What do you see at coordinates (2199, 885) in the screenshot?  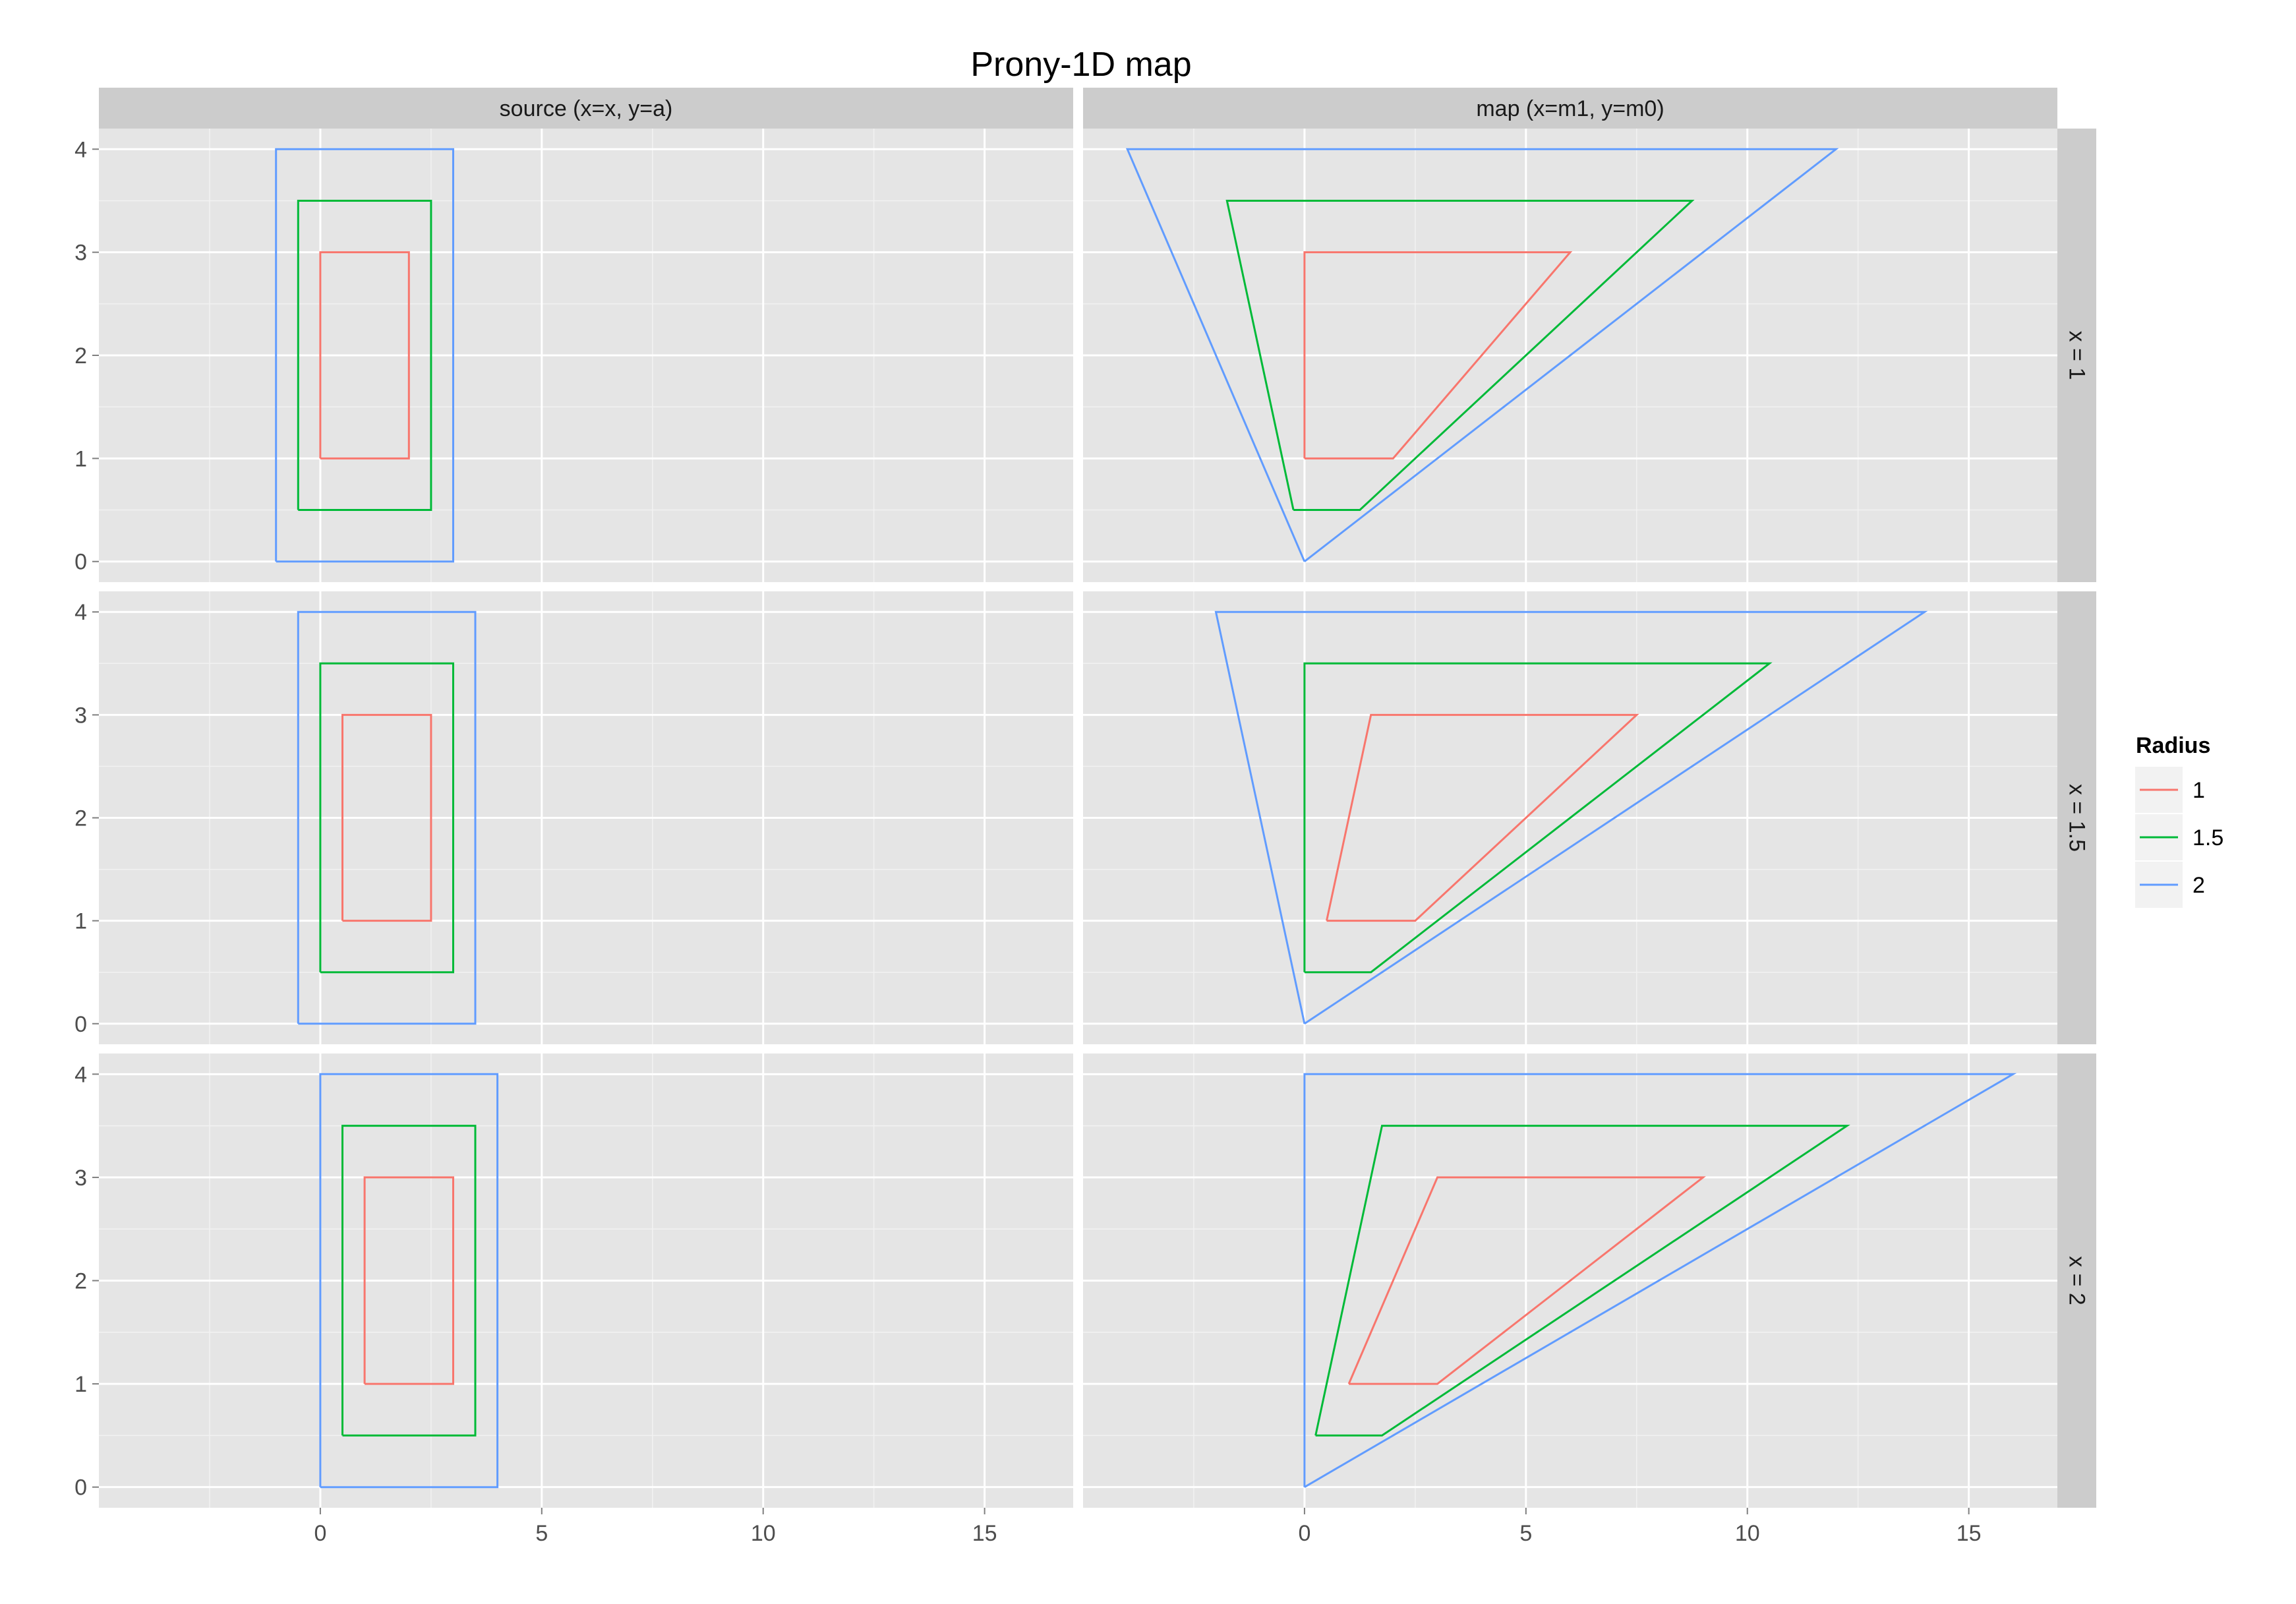 I see `legend-label: 2` at bounding box center [2199, 885].